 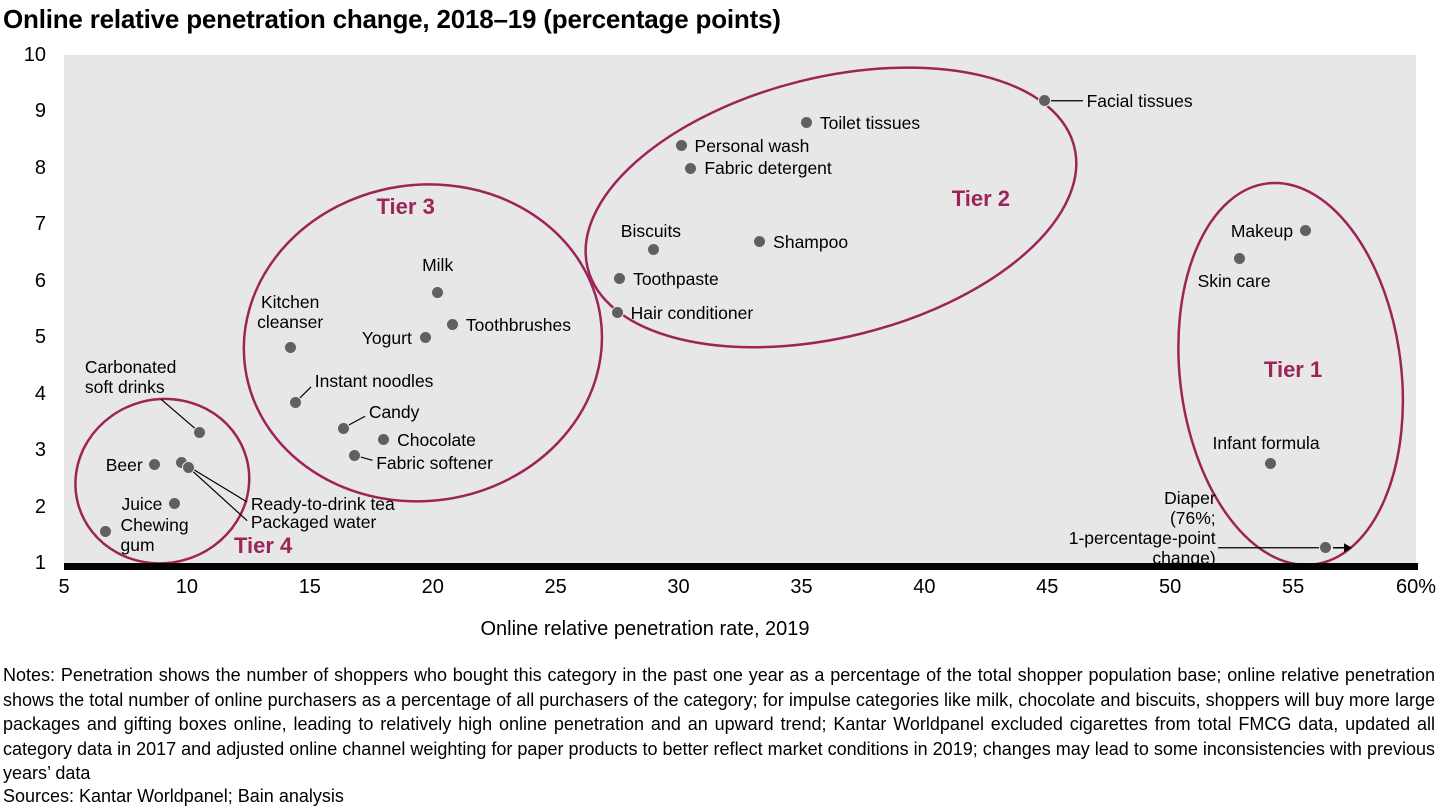 I want to click on x-tick-label: 35, so click(x=801, y=587).